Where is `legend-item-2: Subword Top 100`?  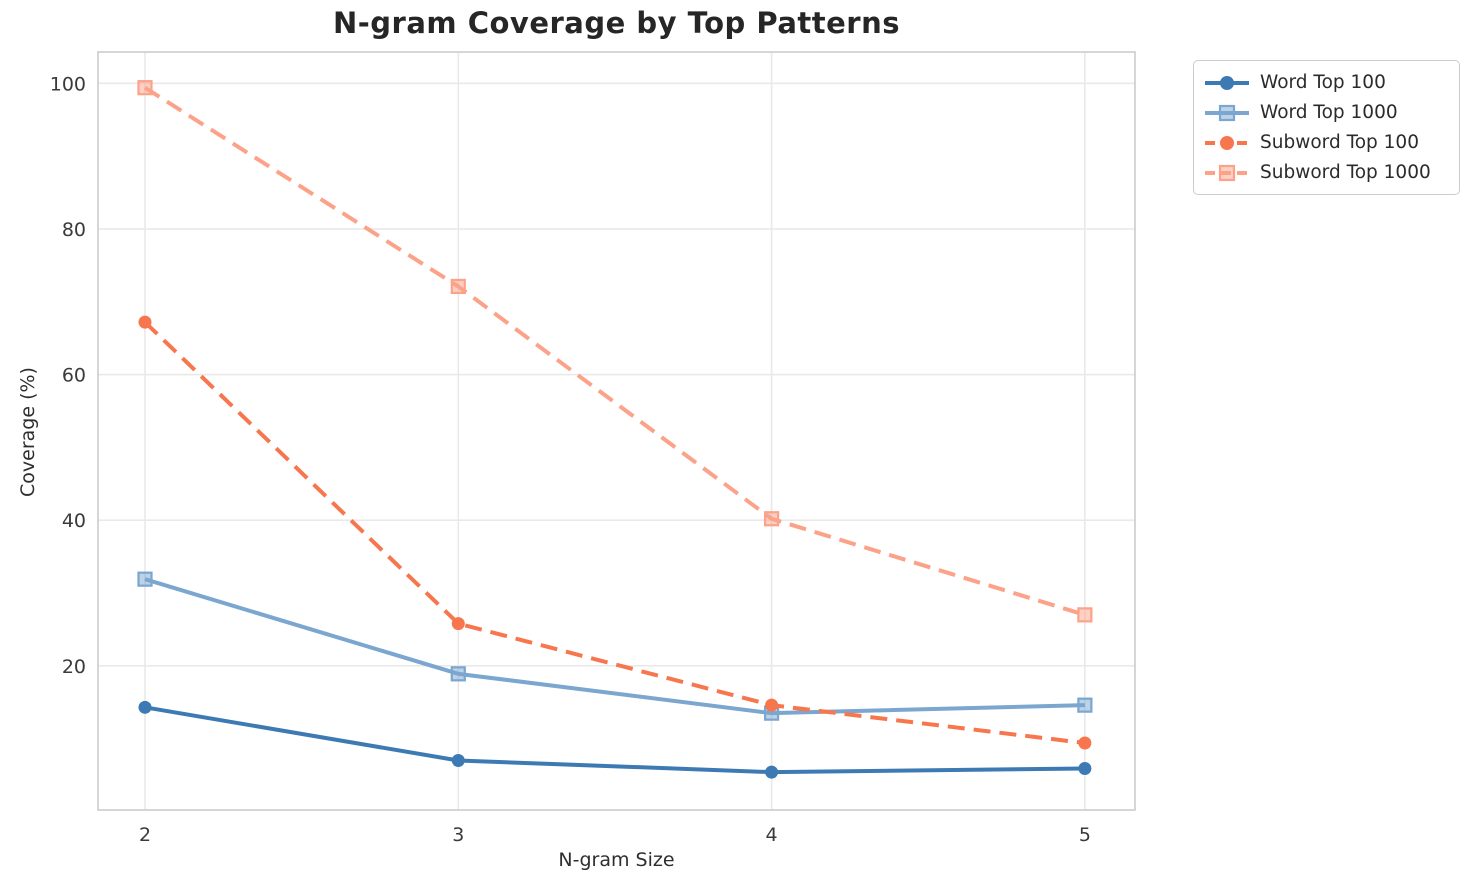
legend-item-2: Subword Top 100 is located at coordinates (1325, 142).